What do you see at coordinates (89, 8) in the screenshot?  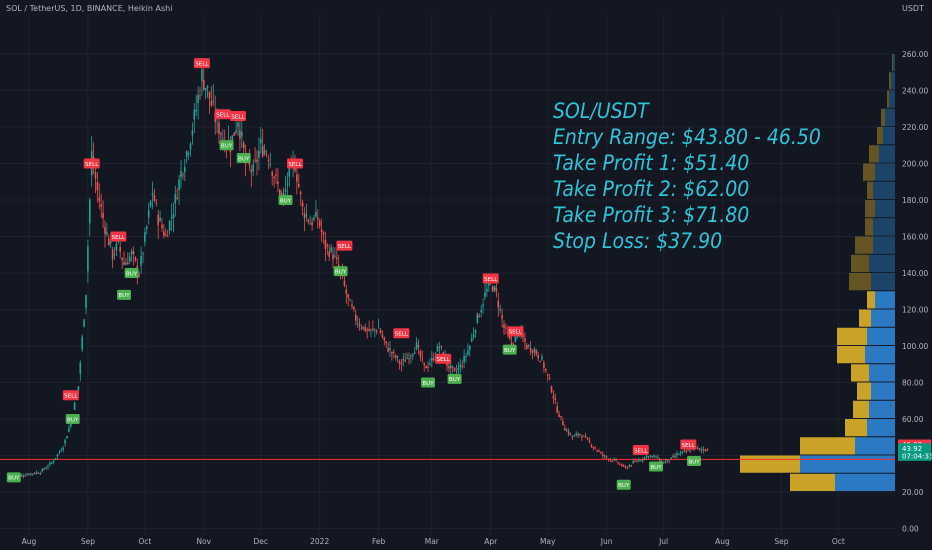 I see `symbol-header: SOL / TetherUS, 1D, BINANCE, Heikin Ashi` at bounding box center [89, 8].